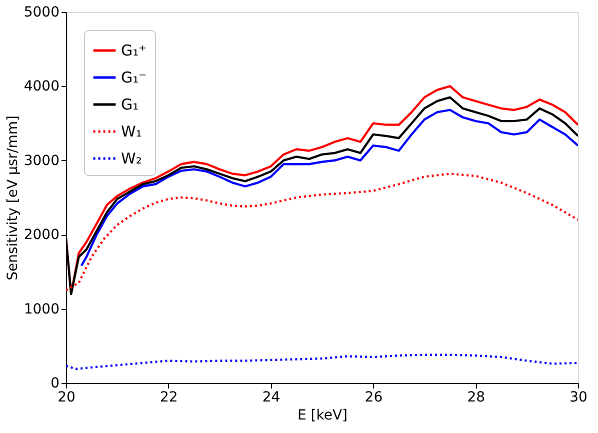 The image size is (598, 433). I want to click on legend-label: G₁⁺, so click(134, 51).